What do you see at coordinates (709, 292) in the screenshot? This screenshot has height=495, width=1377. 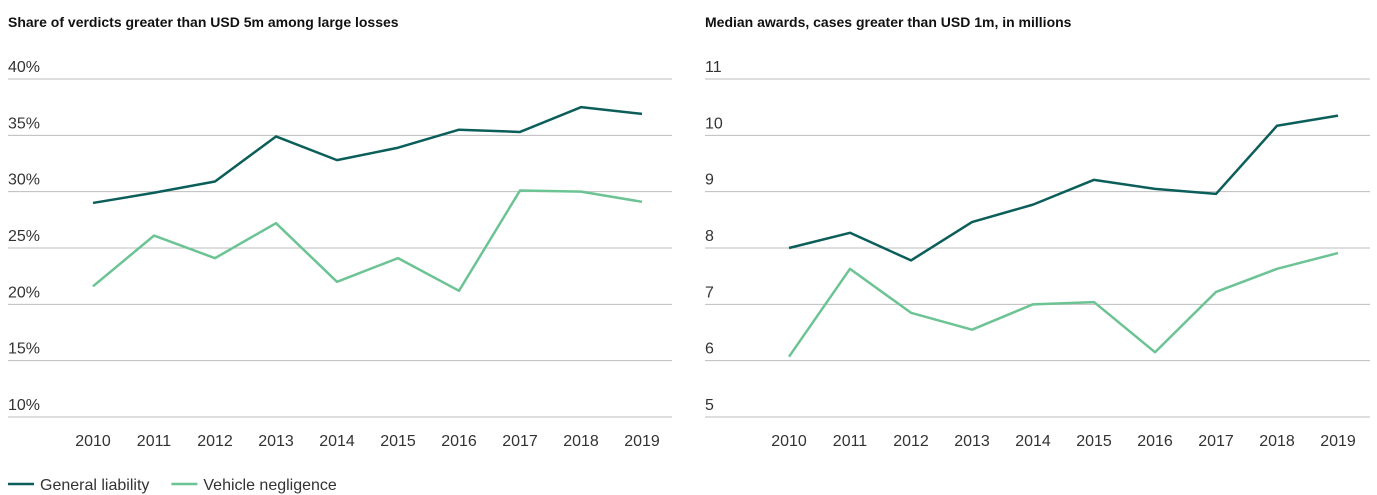 I see `y-tick-label: 7` at bounding box center [709, 292].